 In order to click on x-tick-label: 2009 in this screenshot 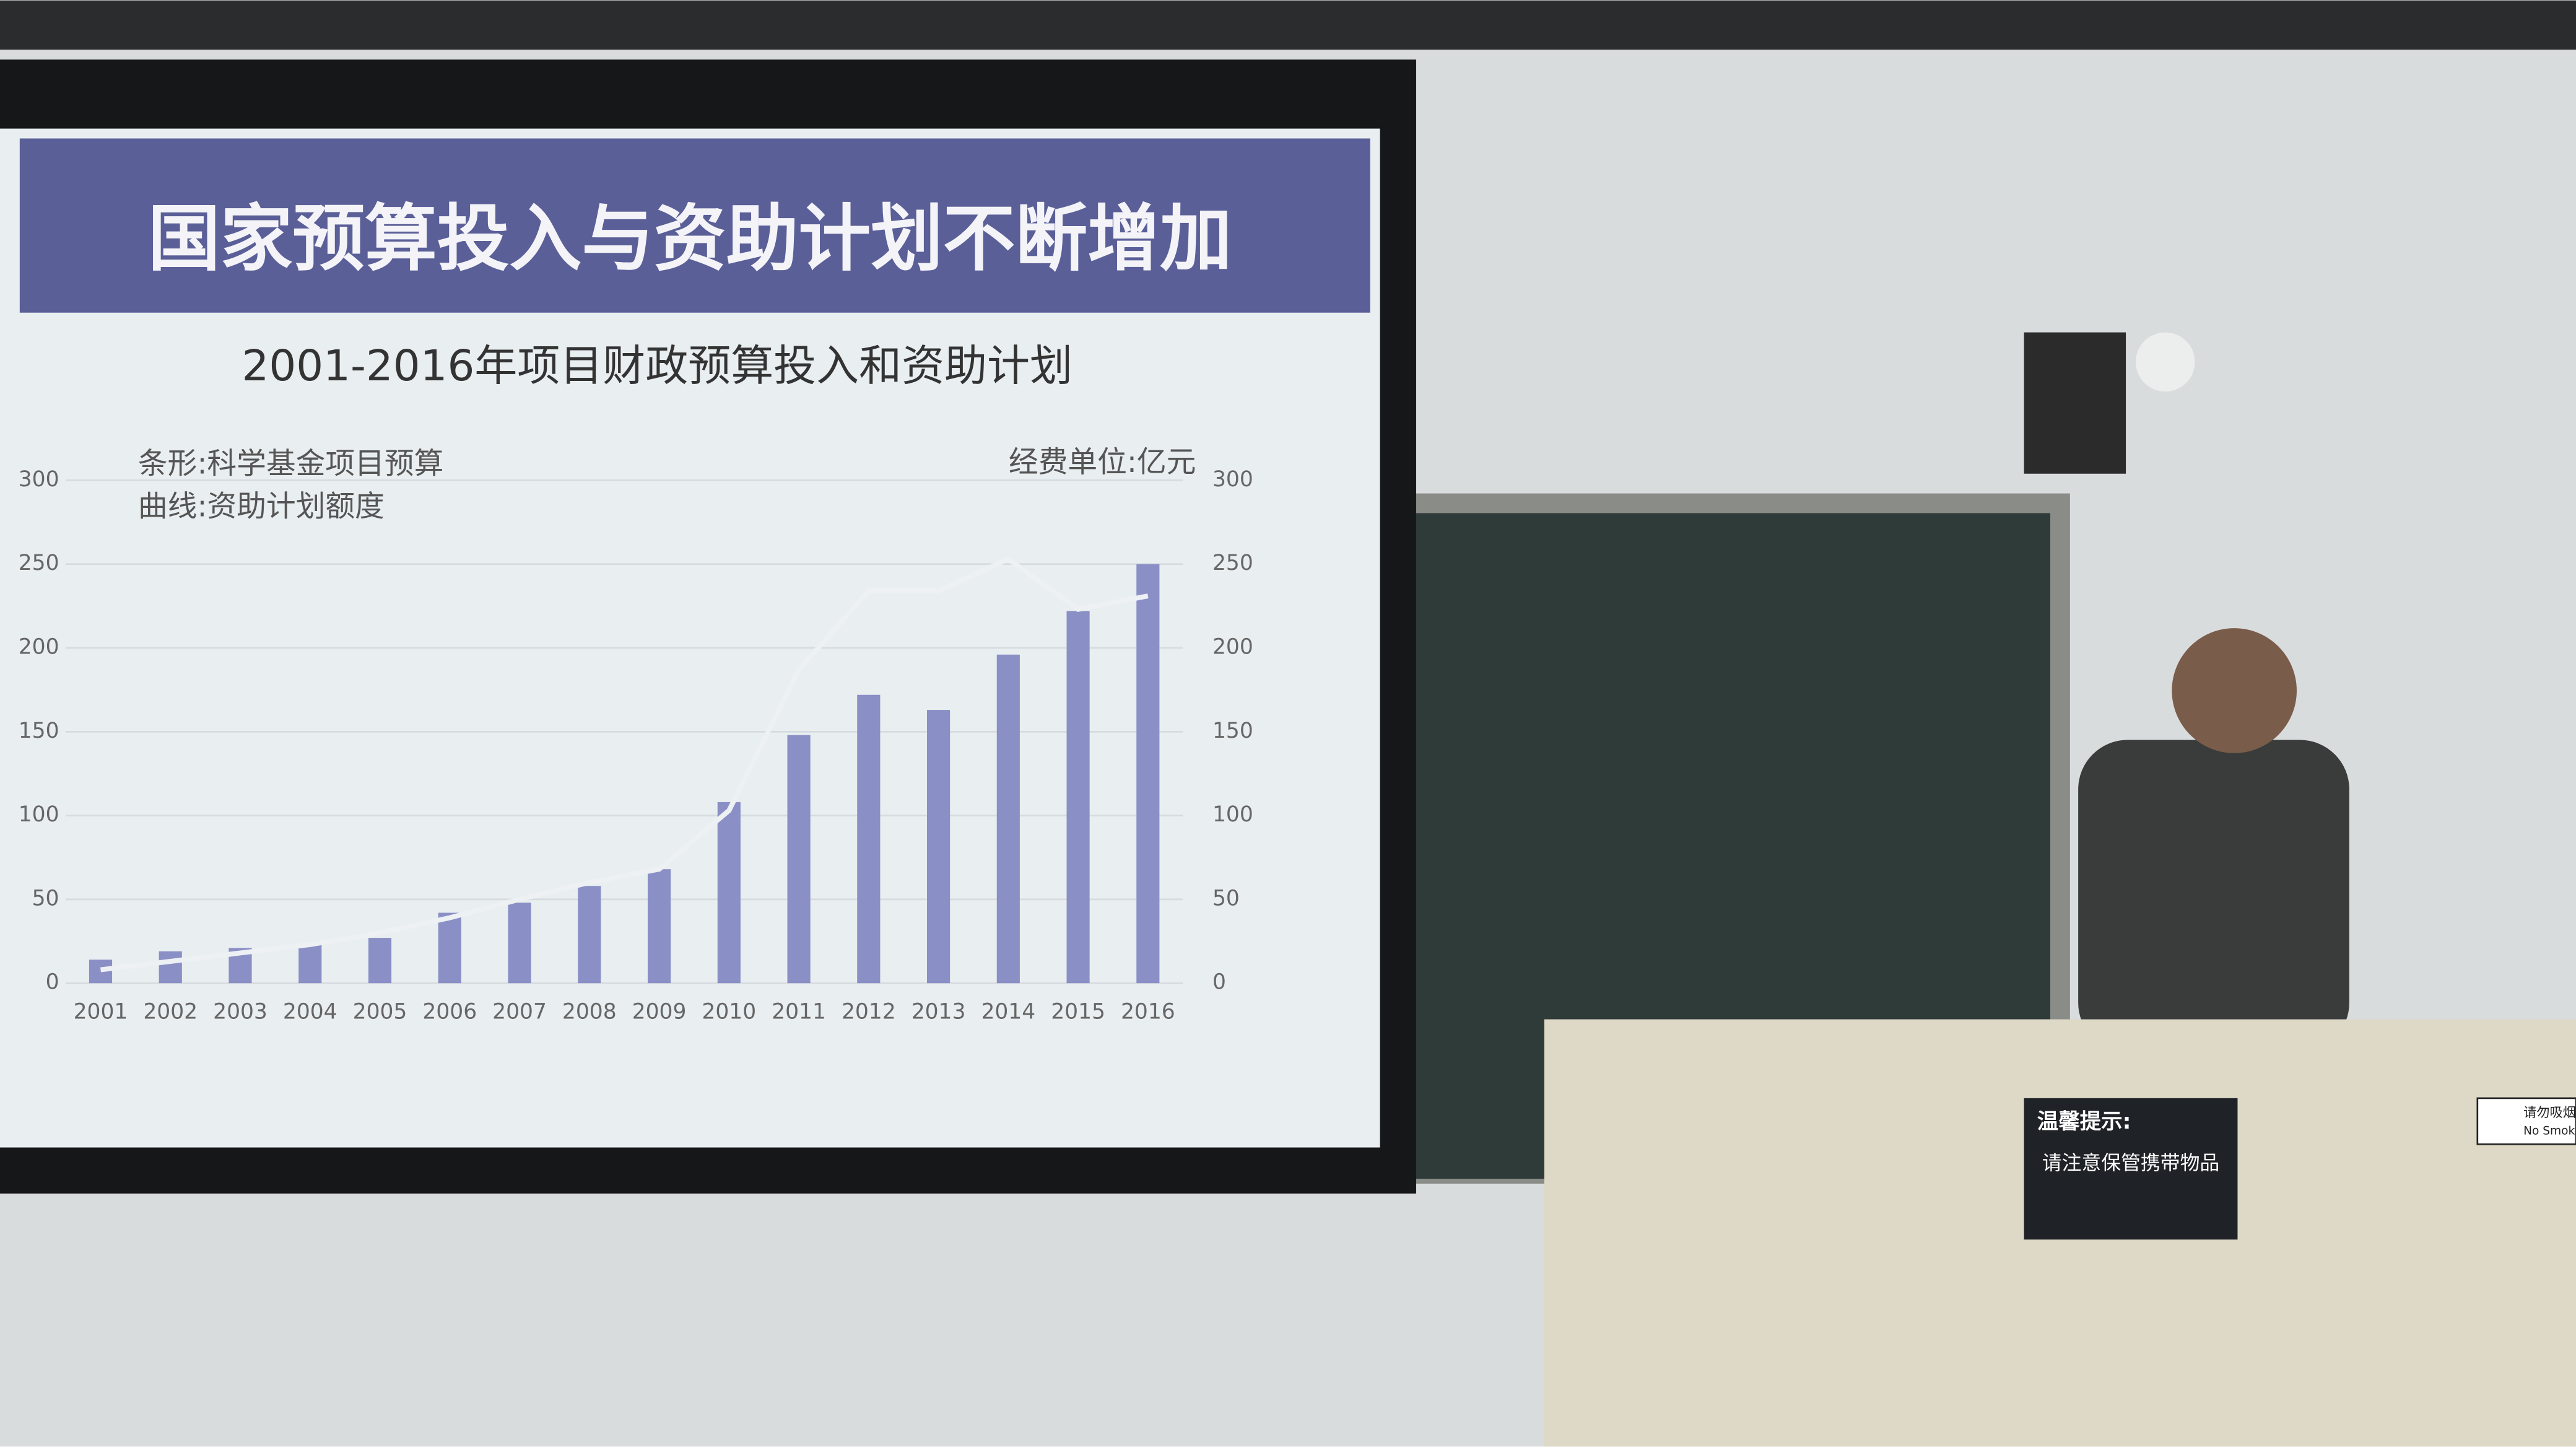, I will do `click(659, 1012)`.